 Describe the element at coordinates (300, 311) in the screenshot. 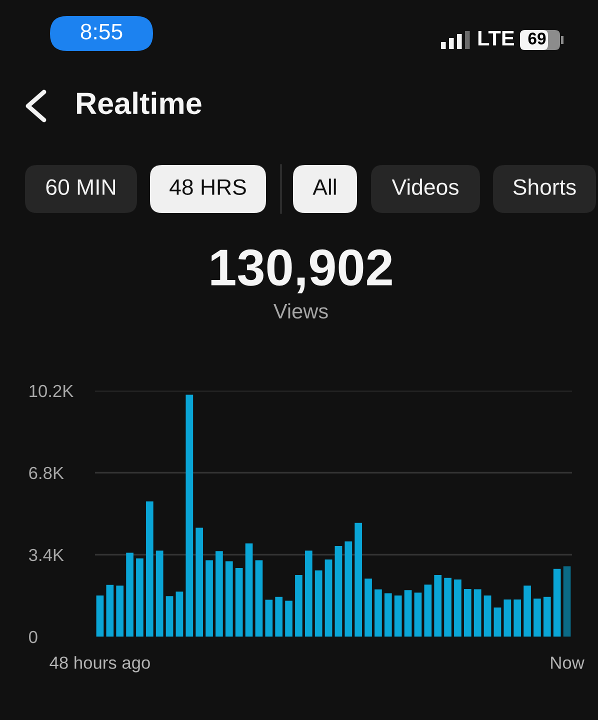

I see `text: Views` at that location.